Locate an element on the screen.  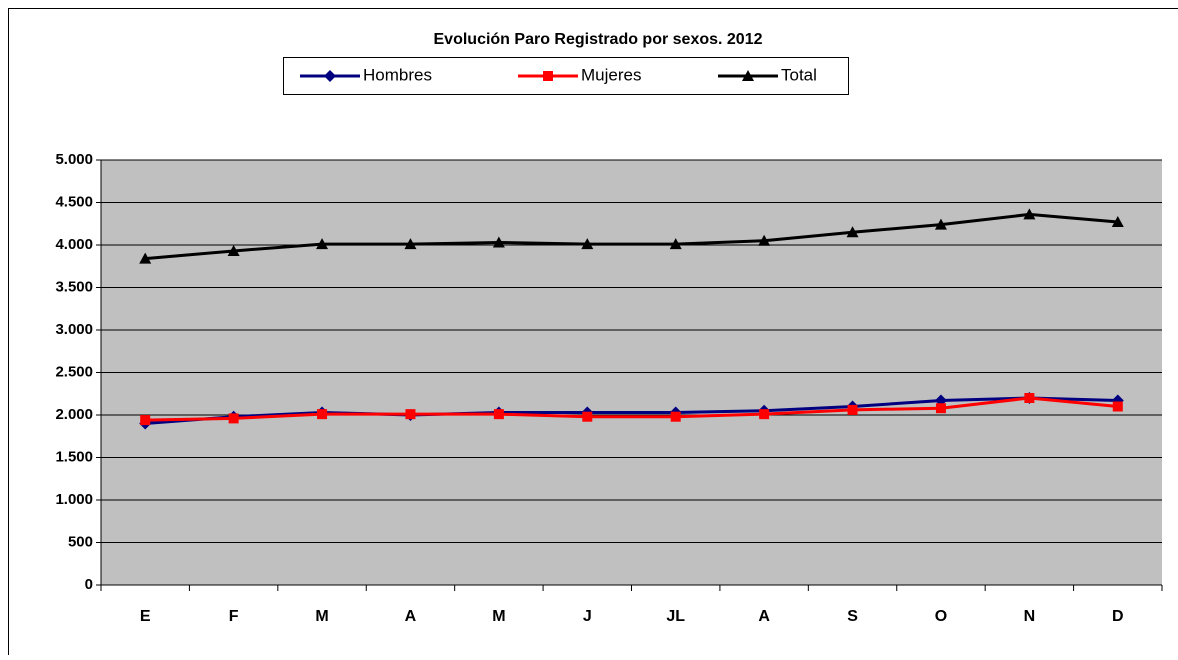
y-tick-label: 0 is located at coordinates (89, 584).